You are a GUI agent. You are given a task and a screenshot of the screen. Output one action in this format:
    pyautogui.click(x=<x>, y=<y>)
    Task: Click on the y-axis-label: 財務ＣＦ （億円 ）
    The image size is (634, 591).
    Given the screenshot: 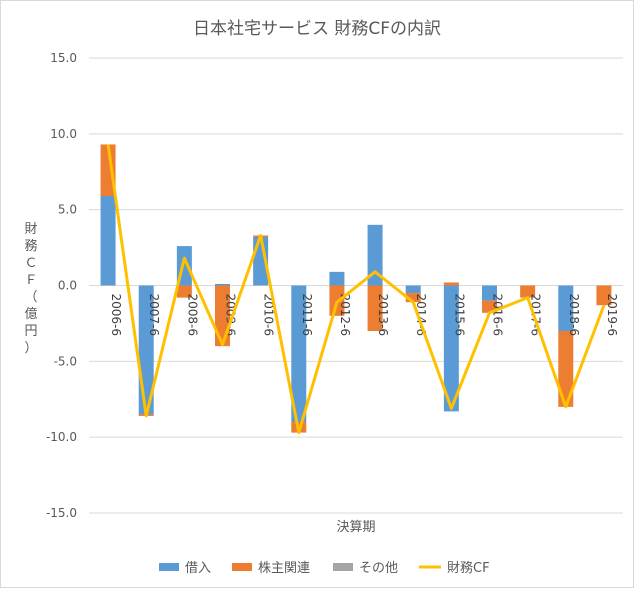 What is the action you would take?
    pyautogui.click(x=30, y=289)
    